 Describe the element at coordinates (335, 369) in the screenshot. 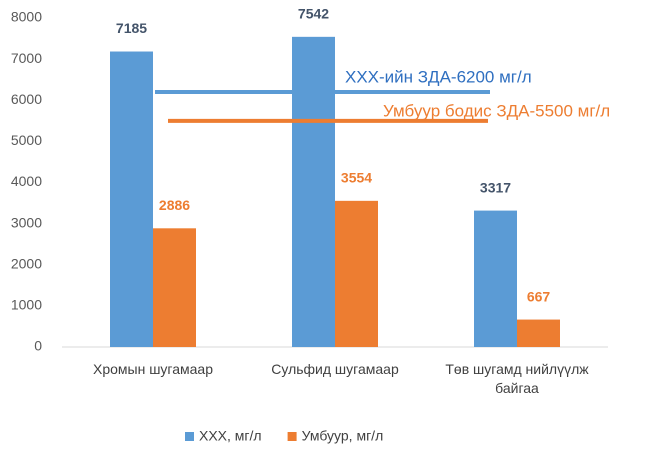

I see `x-tick-label: Сульфид шугамаар` at that location.